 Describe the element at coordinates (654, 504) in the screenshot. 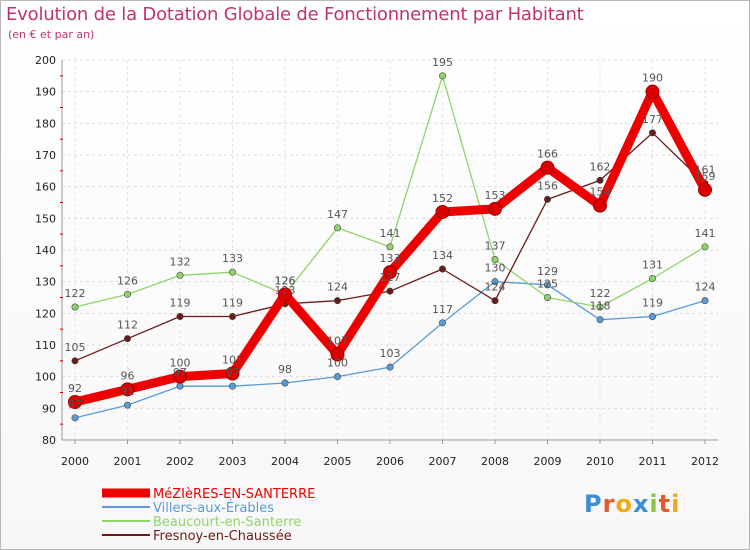

I see `logo-letter: i` at that location.